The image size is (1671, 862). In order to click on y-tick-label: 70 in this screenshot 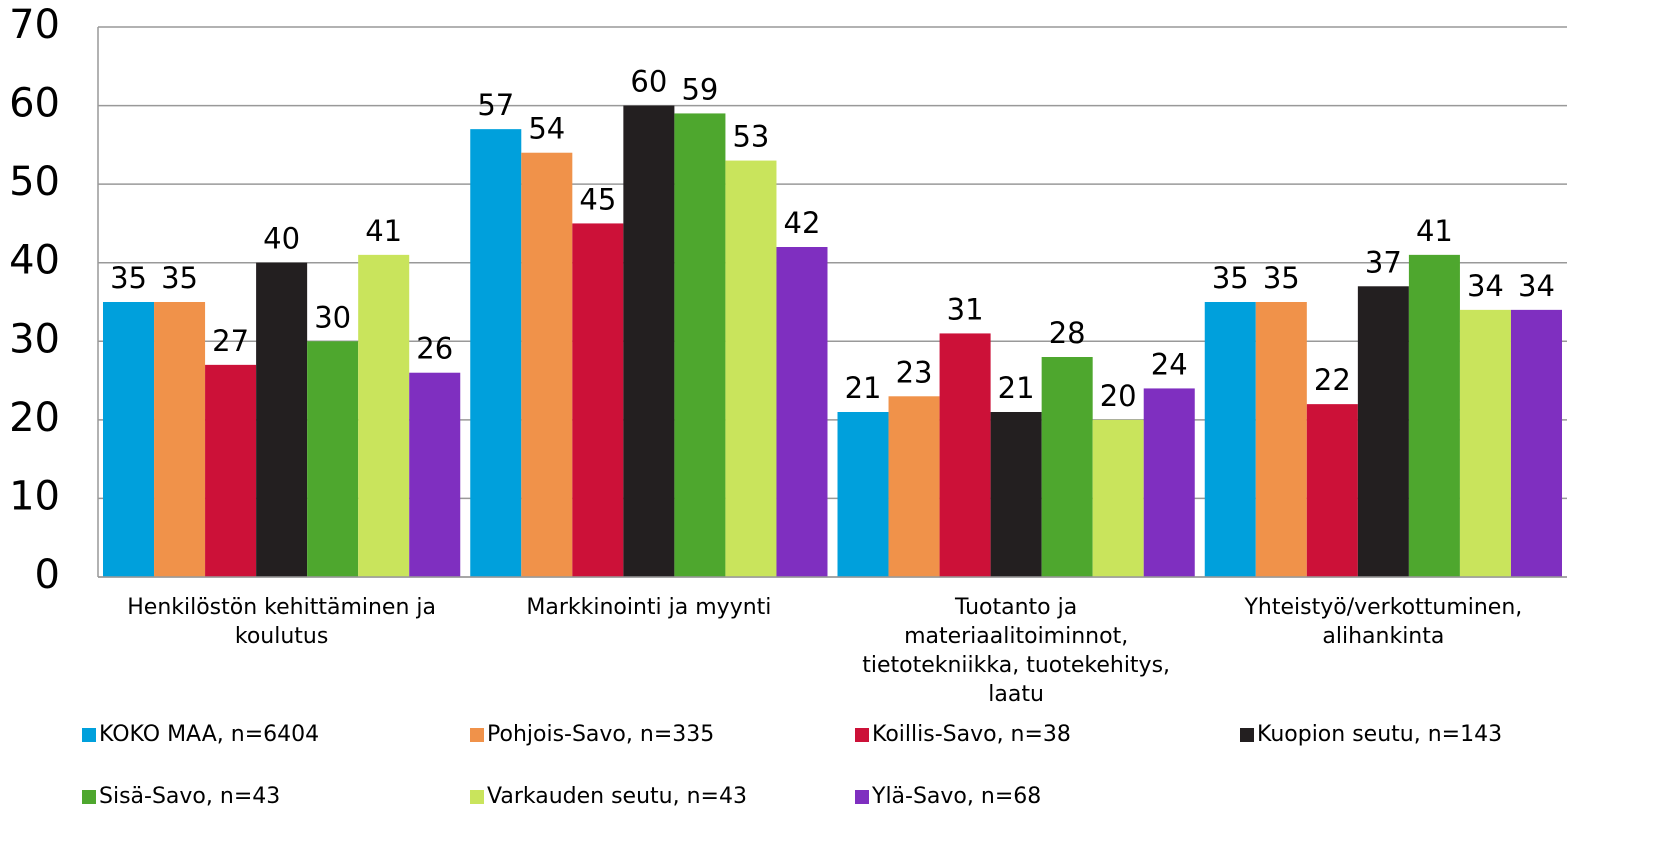, I will do `click(34, 25)`.